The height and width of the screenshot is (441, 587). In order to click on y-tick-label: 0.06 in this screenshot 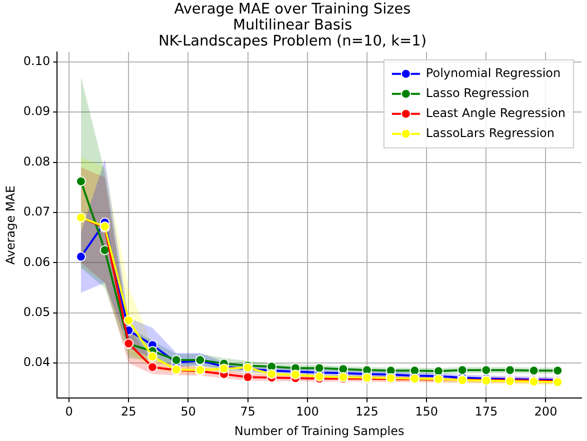, I will do `click(36, 261)`.